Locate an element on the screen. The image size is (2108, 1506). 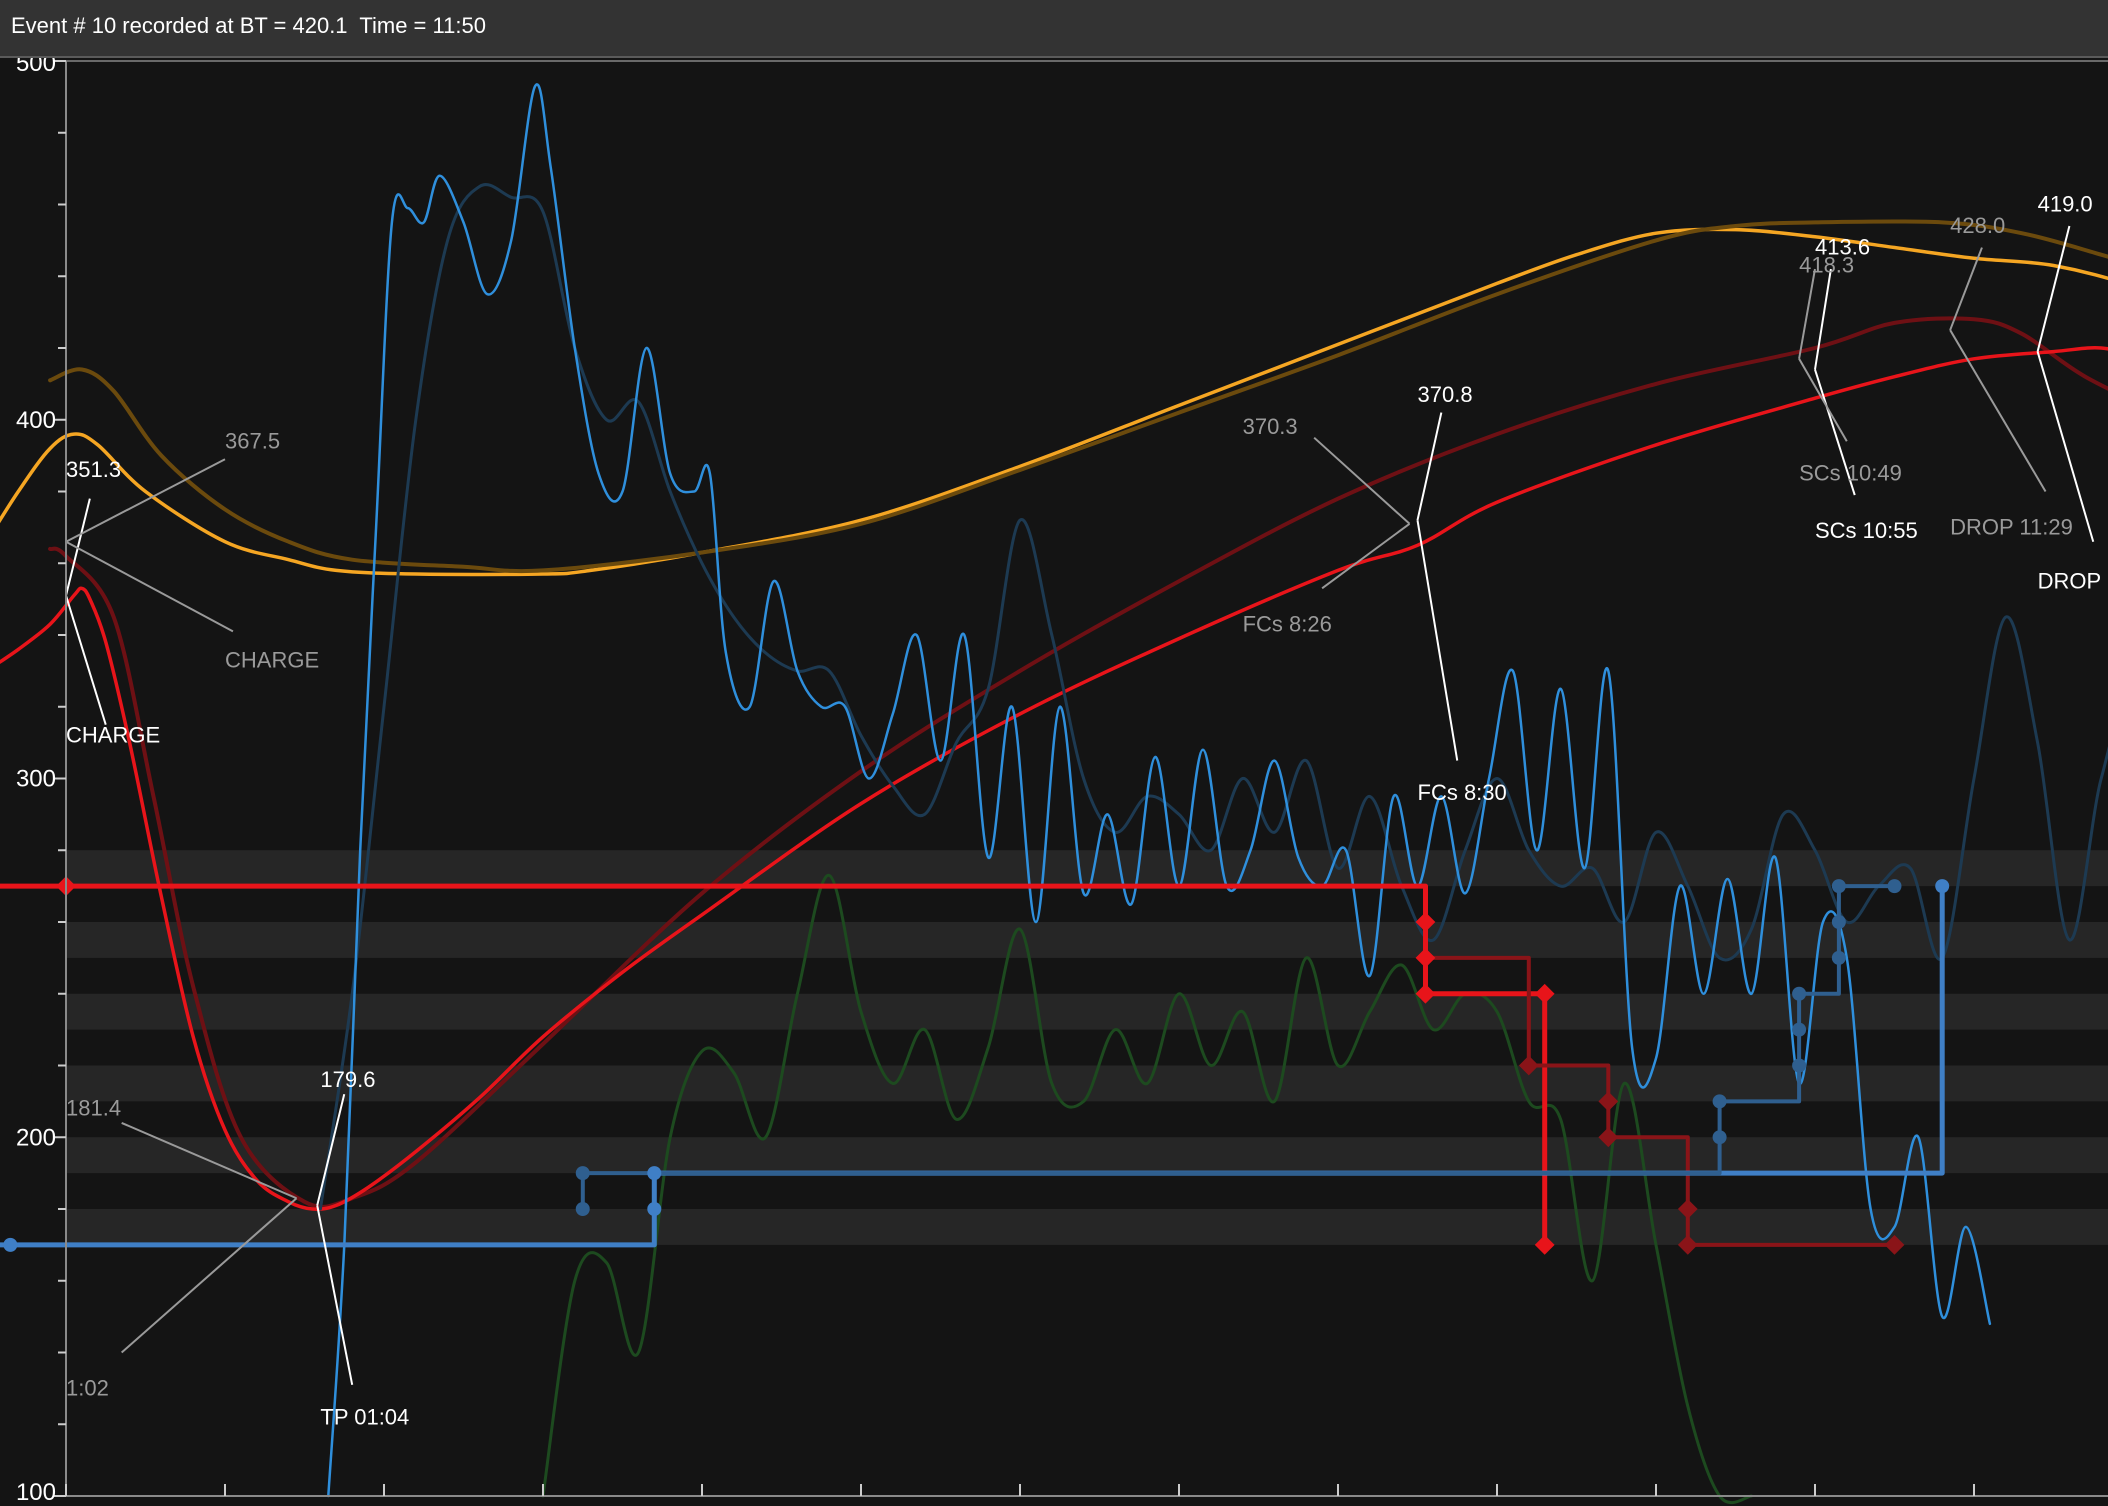
annotation-4-event-label: FCs 8:30 is located at coordinates (1462, 792).